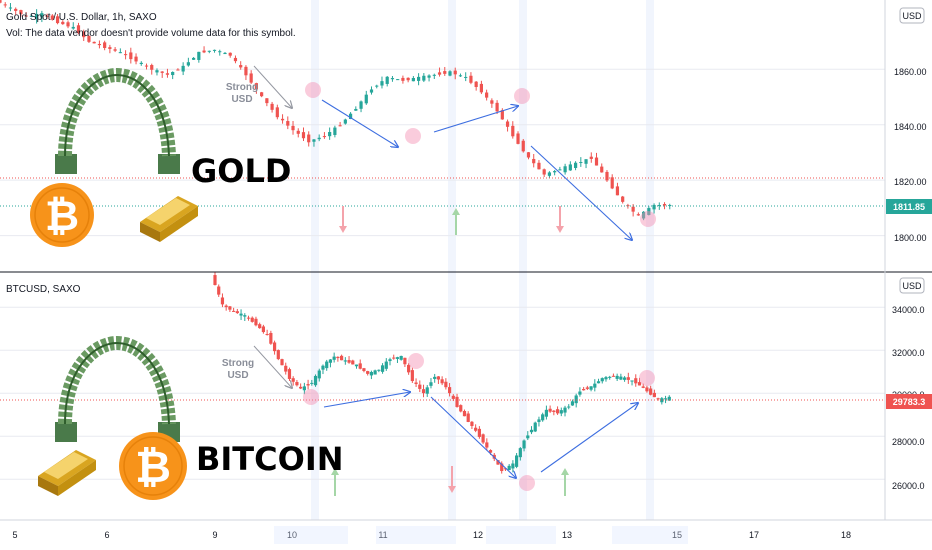  I want to click on gold-currency-badge, so click(912, 15).